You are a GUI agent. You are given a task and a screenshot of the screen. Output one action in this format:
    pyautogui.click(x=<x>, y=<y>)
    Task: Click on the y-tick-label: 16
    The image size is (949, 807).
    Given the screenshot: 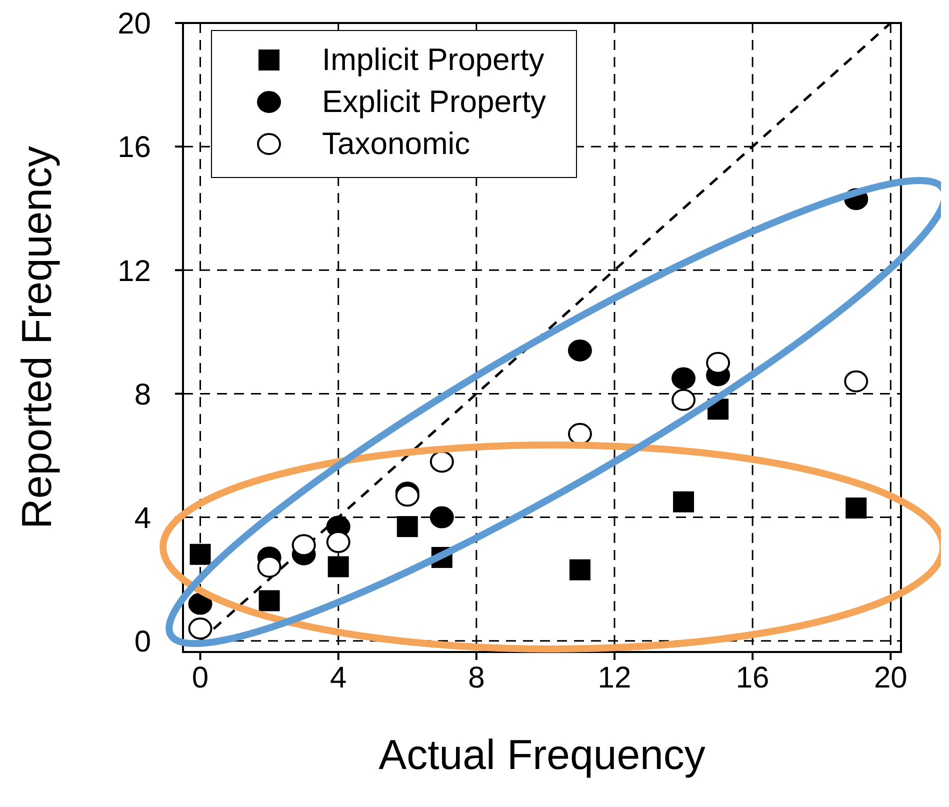 What is the action you would take?
    pyautogui.click(x=134, y=147)
    